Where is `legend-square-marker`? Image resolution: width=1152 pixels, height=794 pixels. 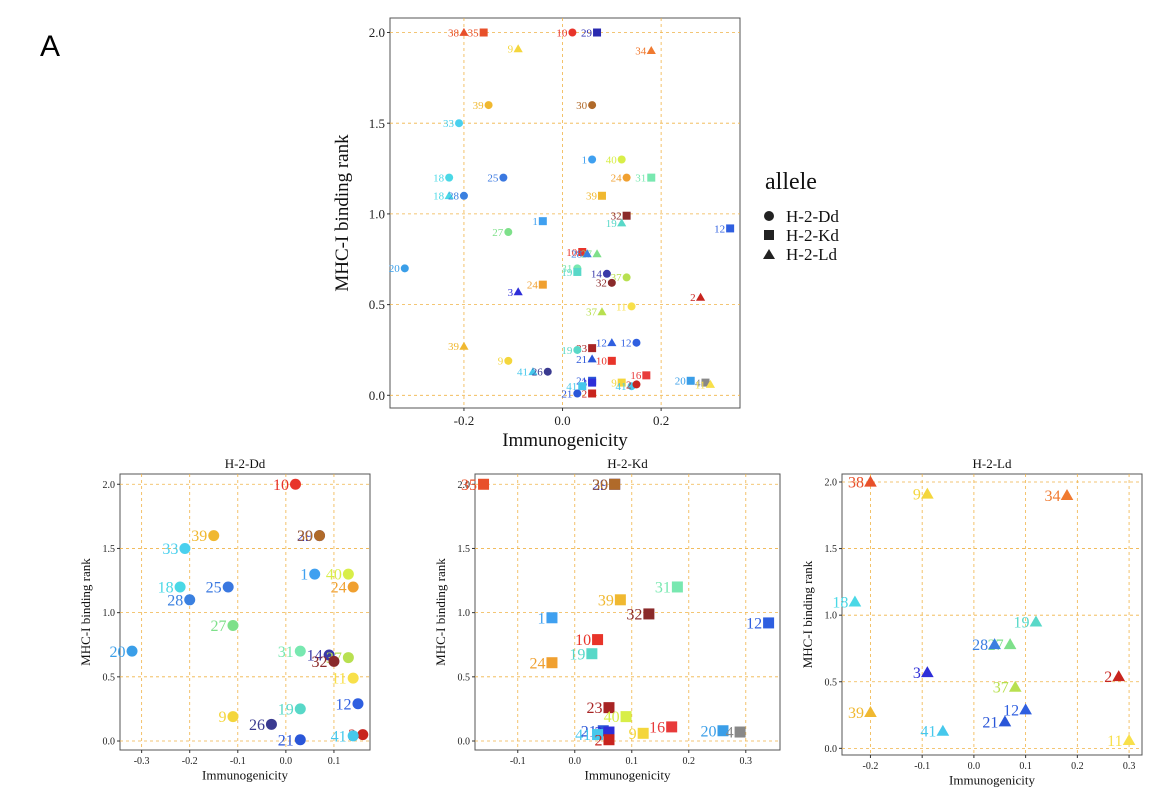 legend-square-marker is located at coordinates (769, 235).